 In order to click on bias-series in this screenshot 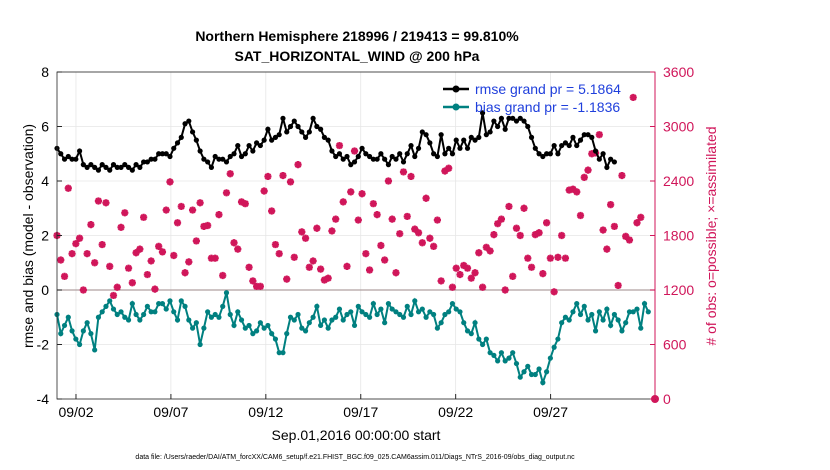, I will do `click(352, 338)`.